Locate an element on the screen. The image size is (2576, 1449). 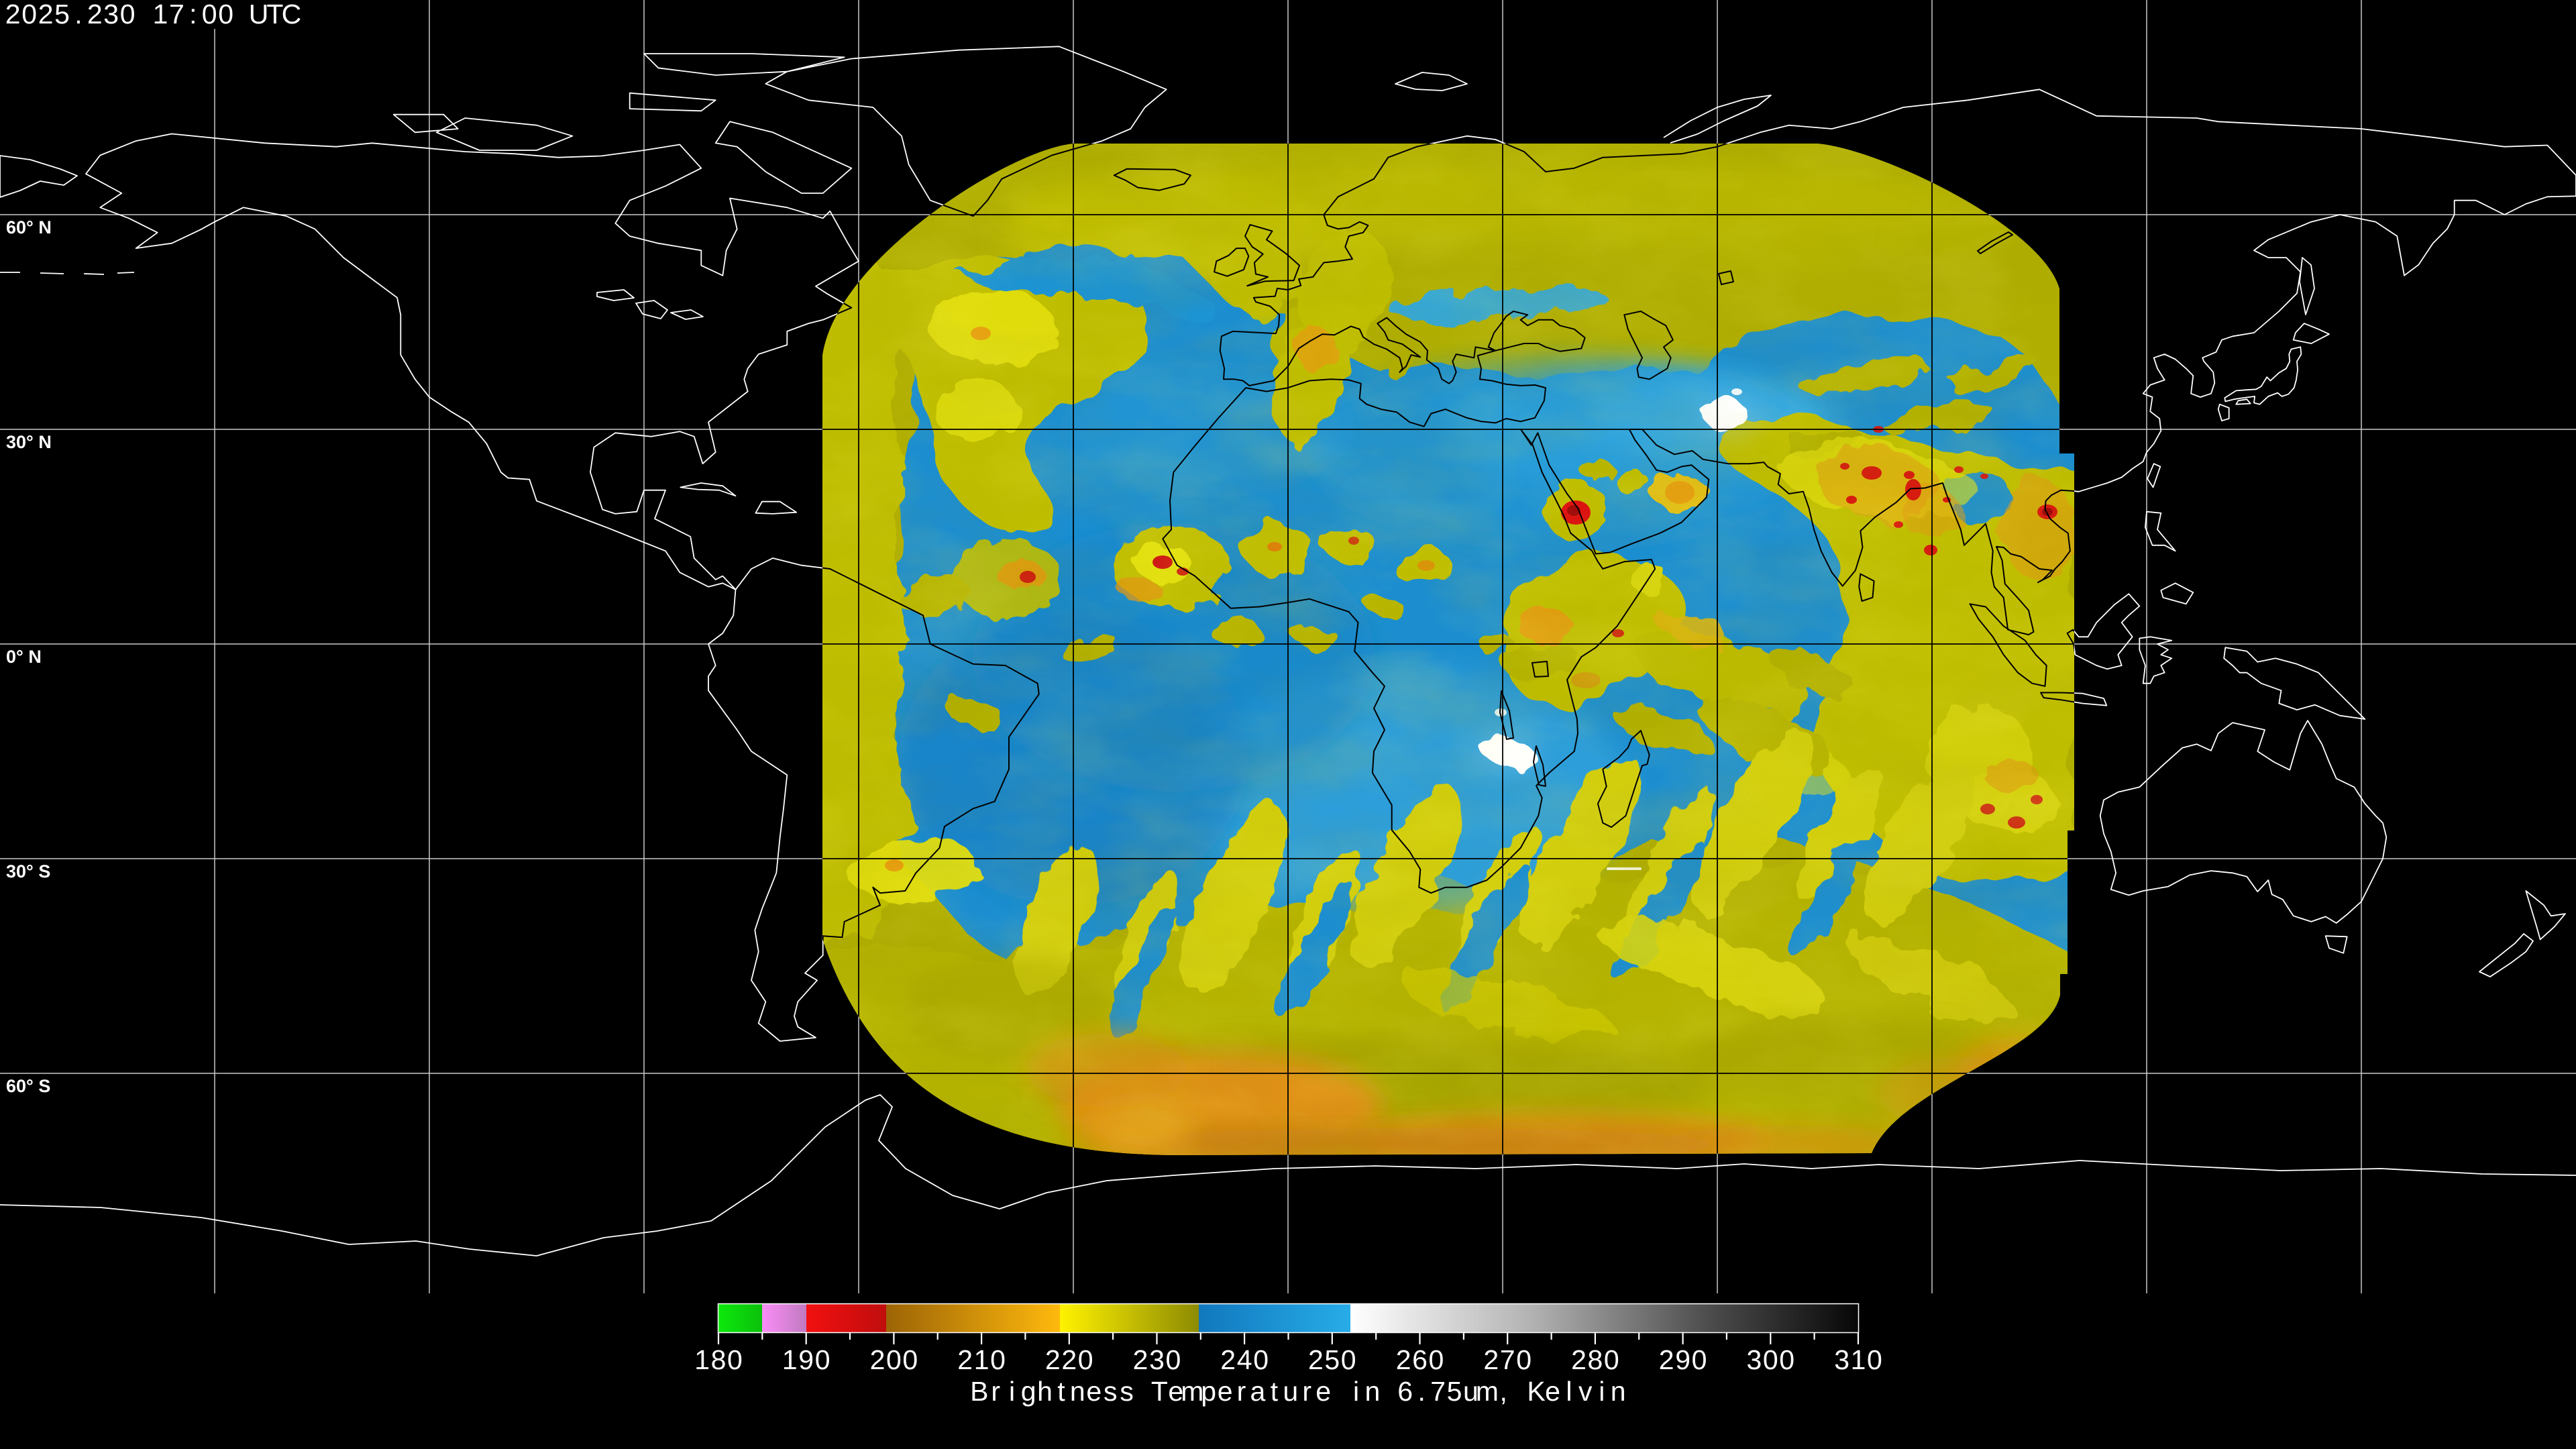
svg-text: 270 is located at coordinates (1507, 1359).